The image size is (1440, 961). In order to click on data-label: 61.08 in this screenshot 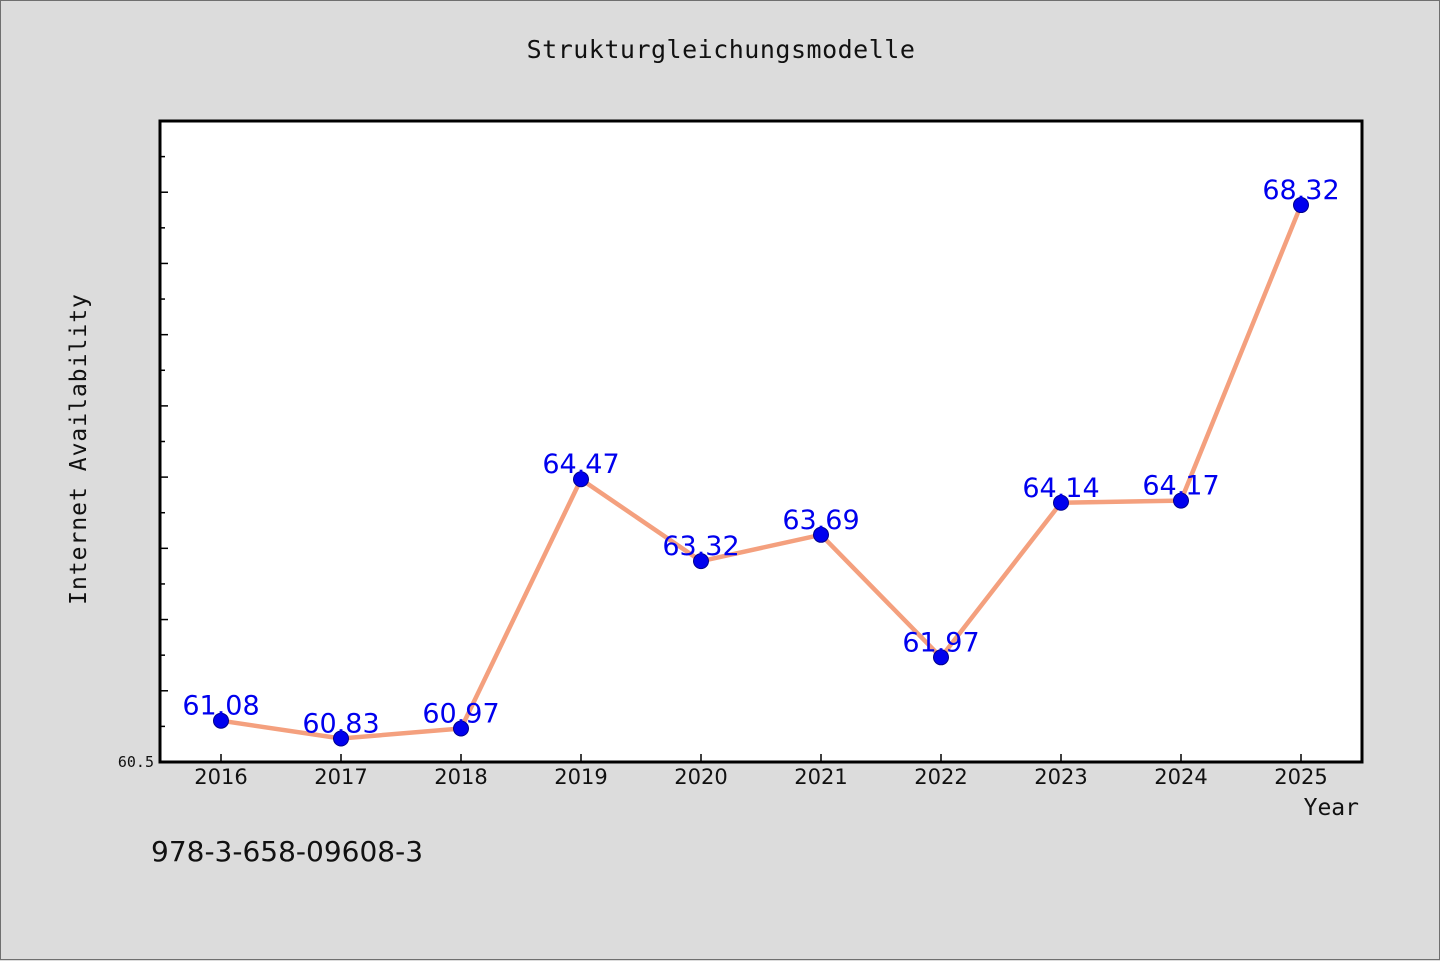, I will do `click(220, 706)`.